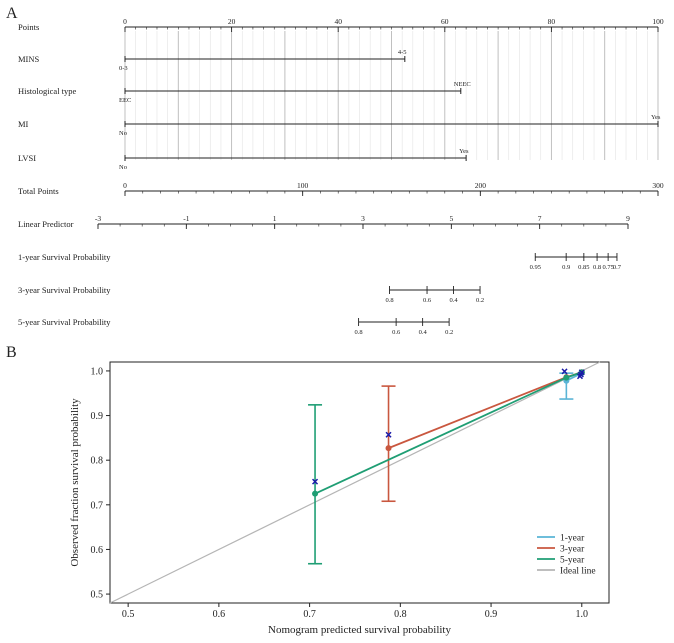  I want to click on row-label: 1-year Survival Probability, so click(64, 257).